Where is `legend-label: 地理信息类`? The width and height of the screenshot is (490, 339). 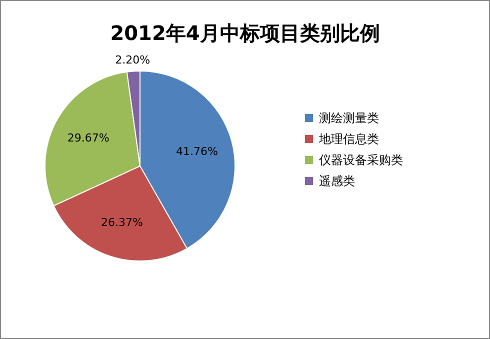 legend-label: 地理信息类 is located at coordinates (348, 139).